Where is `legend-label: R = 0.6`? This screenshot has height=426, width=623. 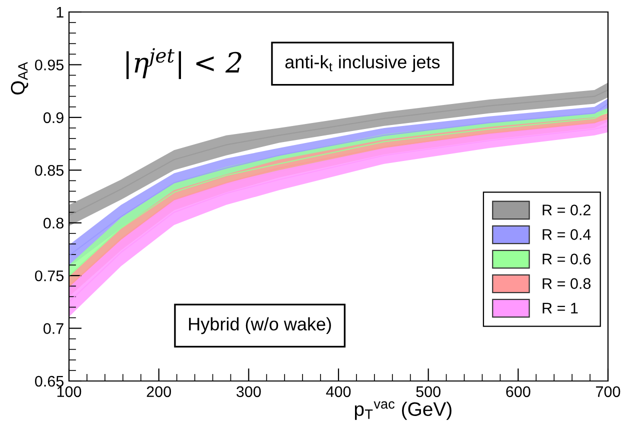 legend-label: R = 0.6 is located at coordinates (566, 259).